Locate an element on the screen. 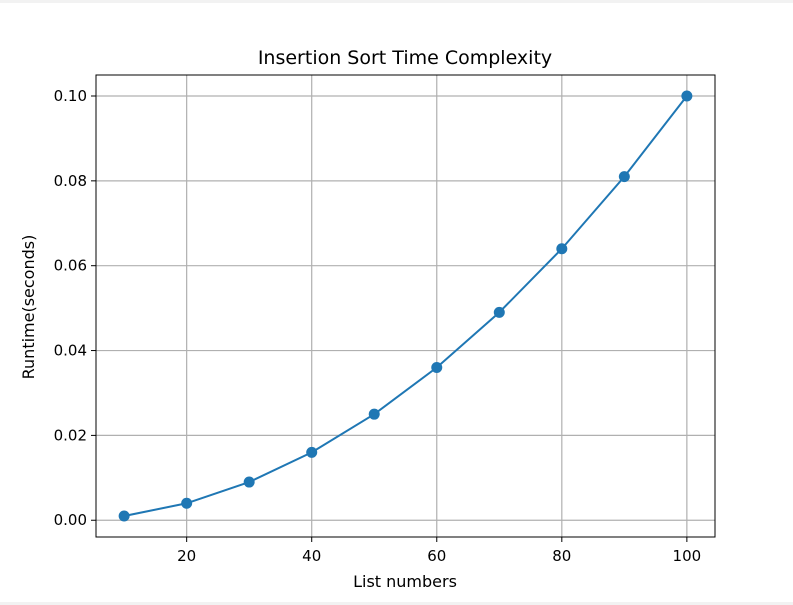  x-tick-label: 80 is located at coordinates (561, 556).